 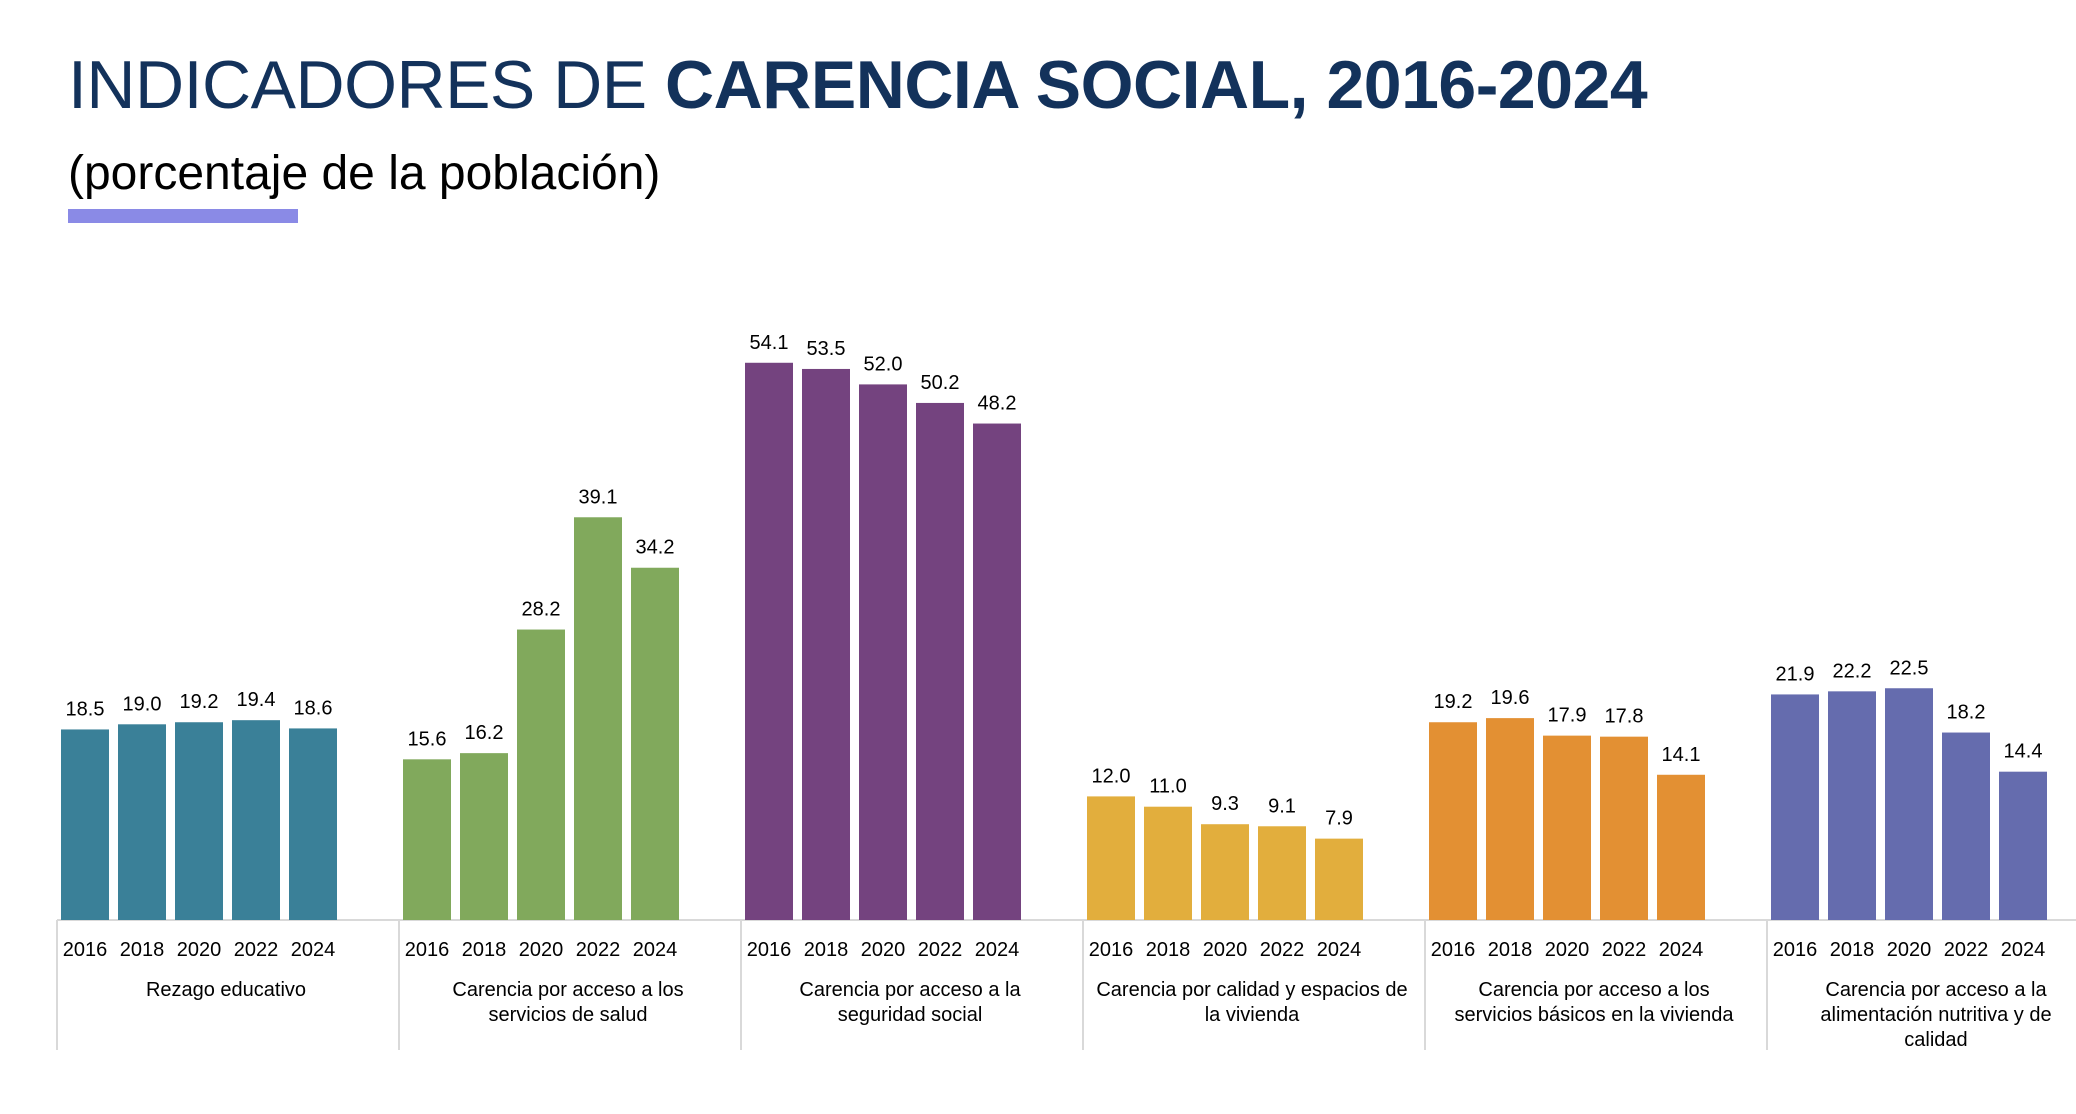 I want to click on data-label: 19.0, so click(x=142, y=704).